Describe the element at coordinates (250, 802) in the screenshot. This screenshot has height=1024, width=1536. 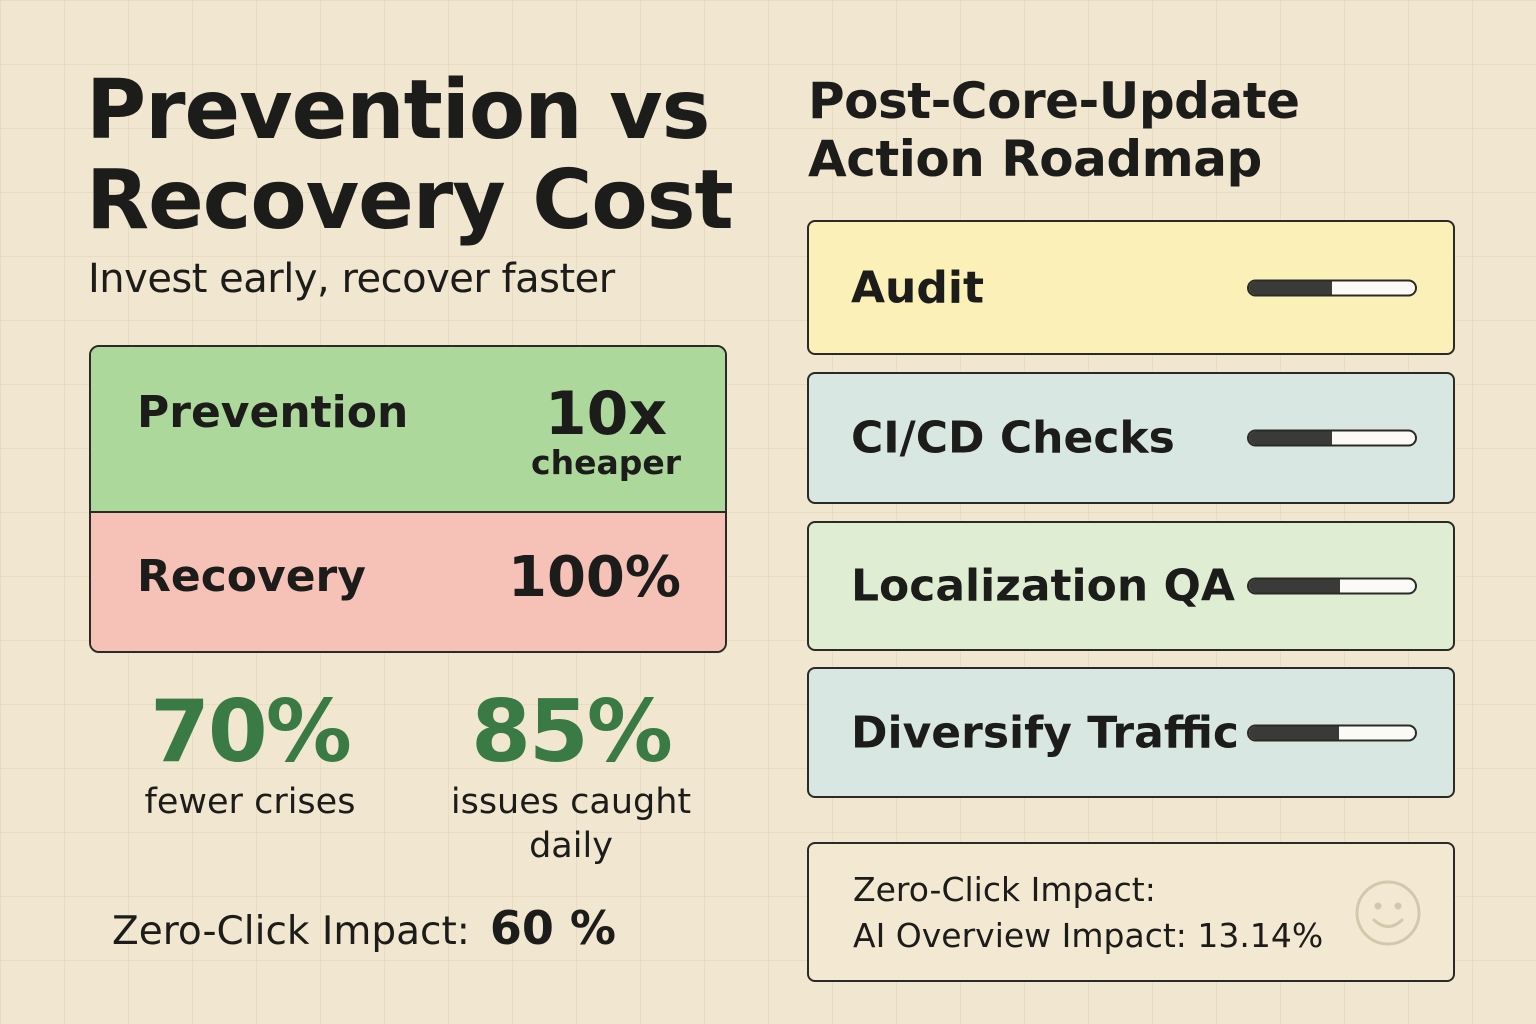
I see `stat-label: fewer crises` at that location.